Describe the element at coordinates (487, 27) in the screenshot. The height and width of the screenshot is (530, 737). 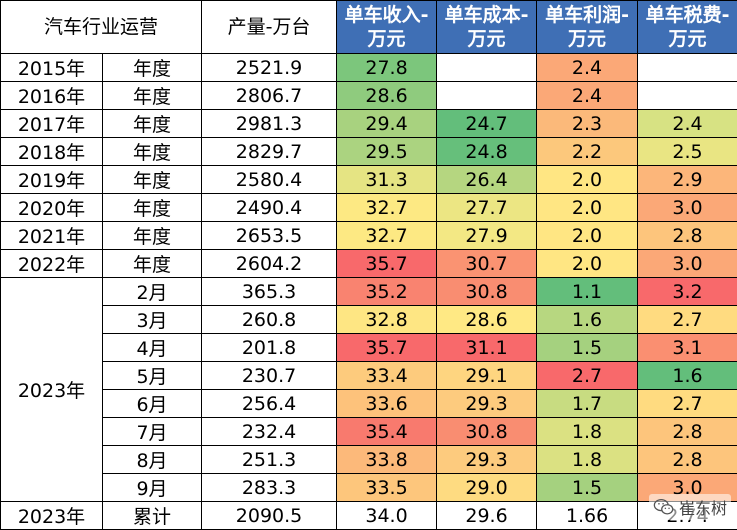
I see `header-cost: 单车成本-万元` at that location.